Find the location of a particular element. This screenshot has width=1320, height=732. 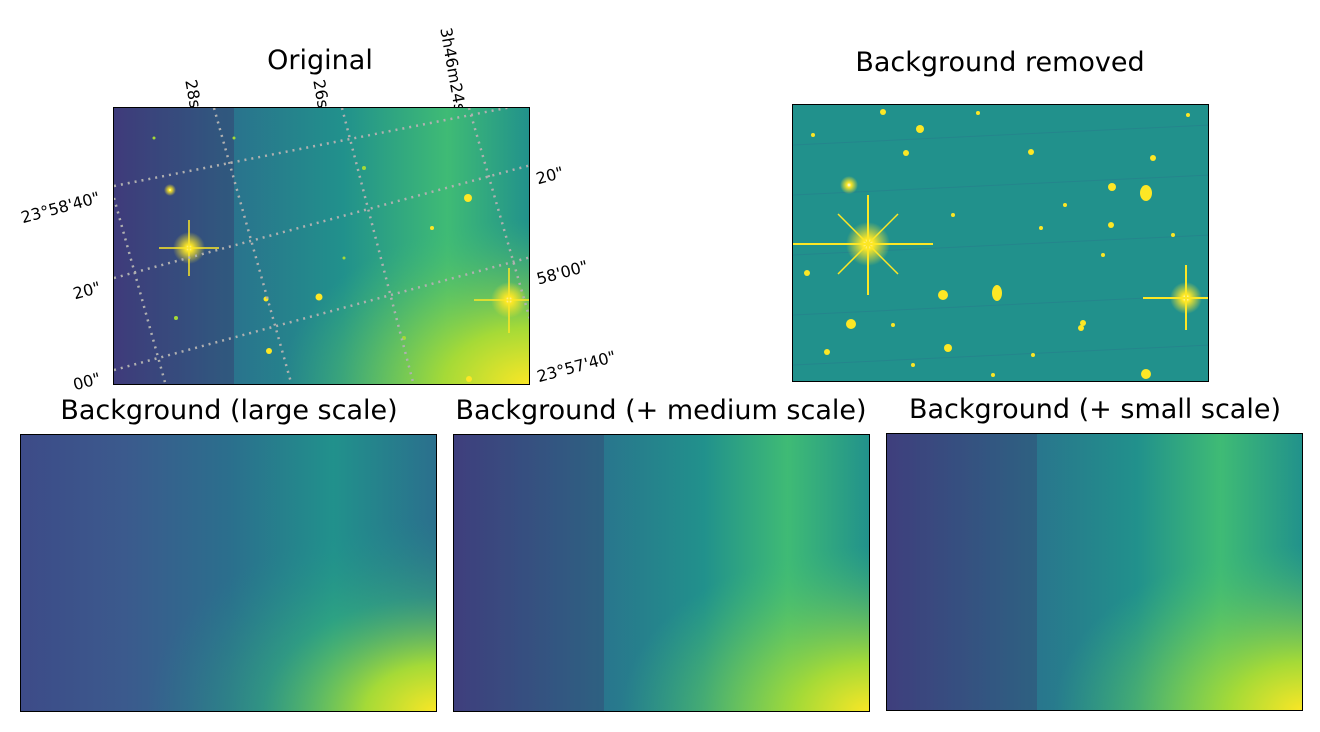

background-small-image is located at coordinates (1094, 572).